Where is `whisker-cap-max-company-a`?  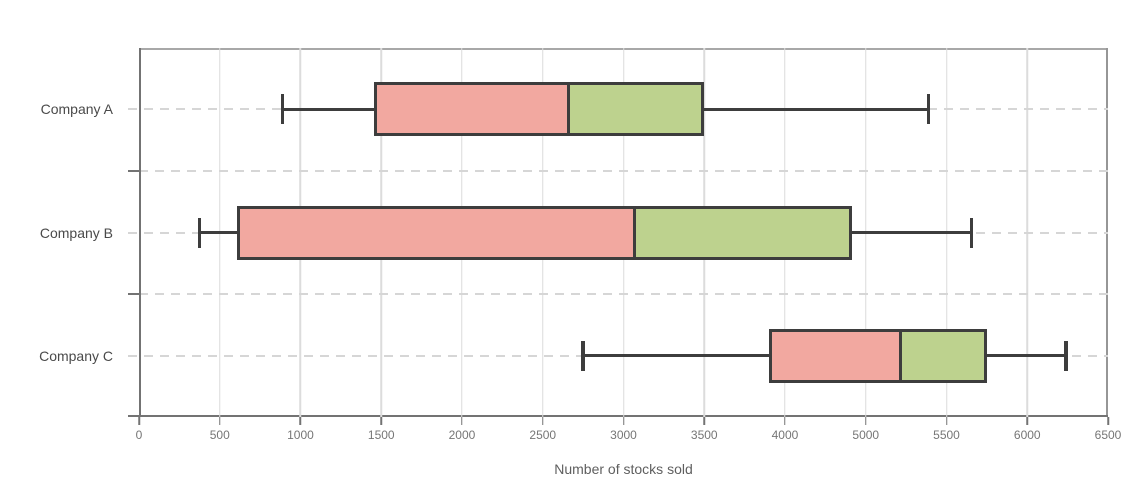
whisker-cap-max-company-a is located at coordinates (928, 109).